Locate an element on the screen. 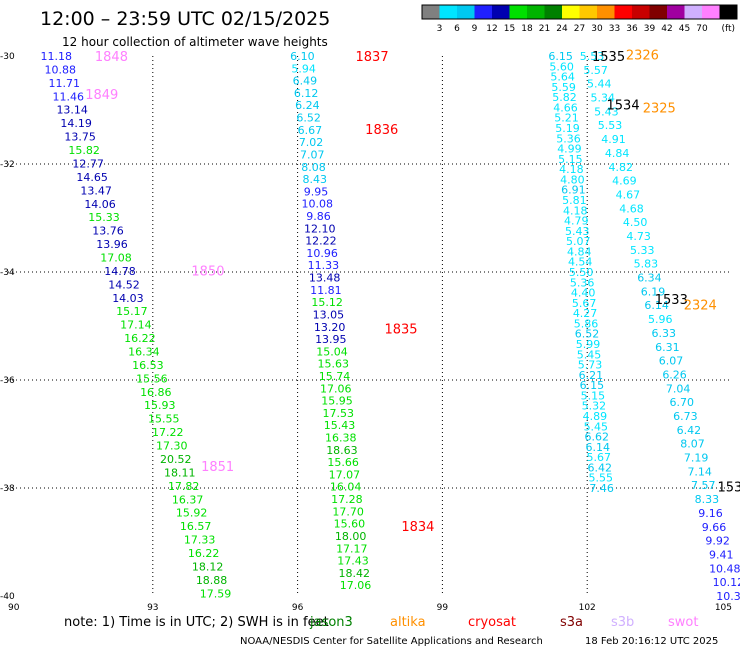 The height and width of the screenshot is (650, 740). swh-value: 17.14 is located at coordinates (136, 325).